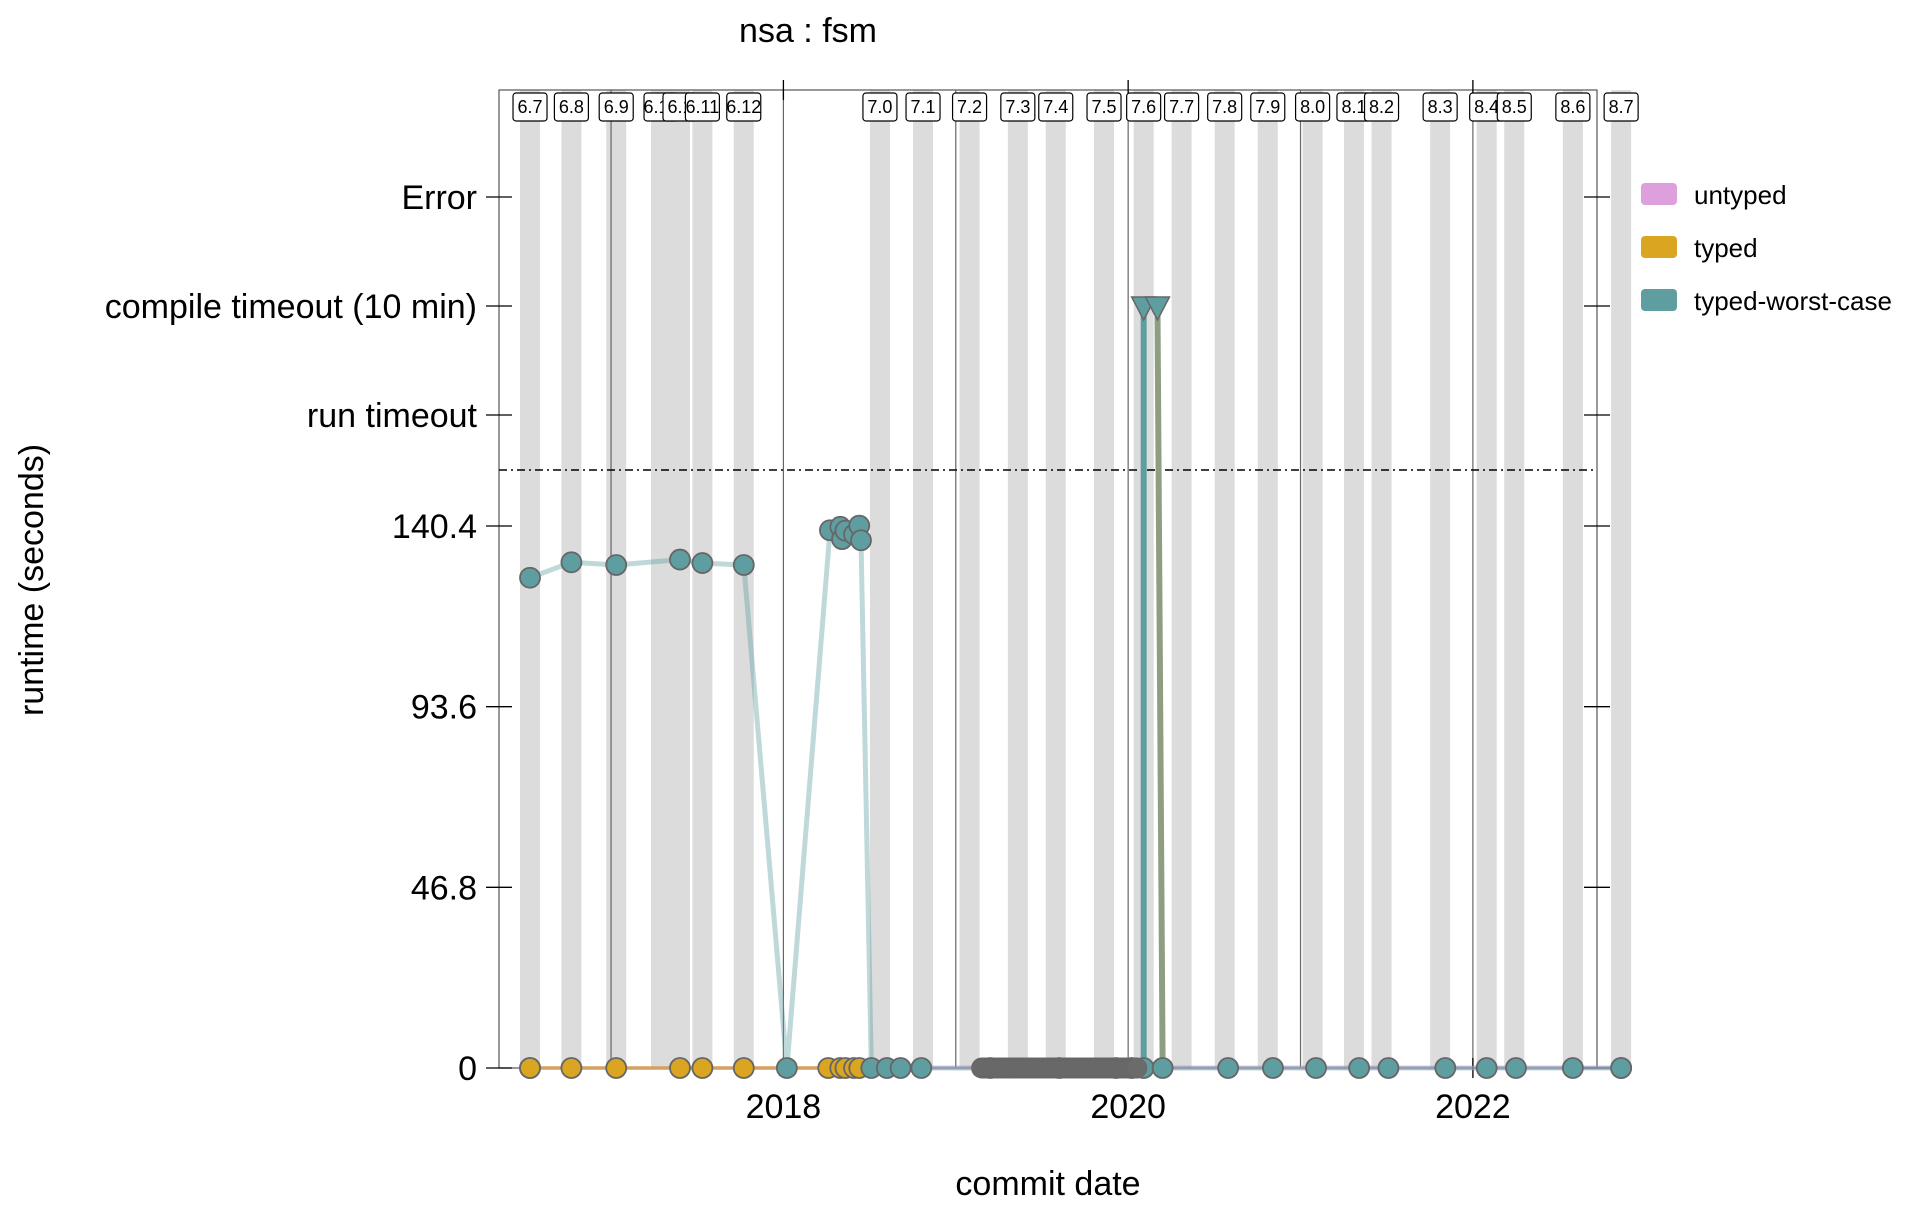  What do you see at coordinates (808, 31) in the screenshot?
I see `chart-title: nsa : fsm` at bounding box center [808, 31].